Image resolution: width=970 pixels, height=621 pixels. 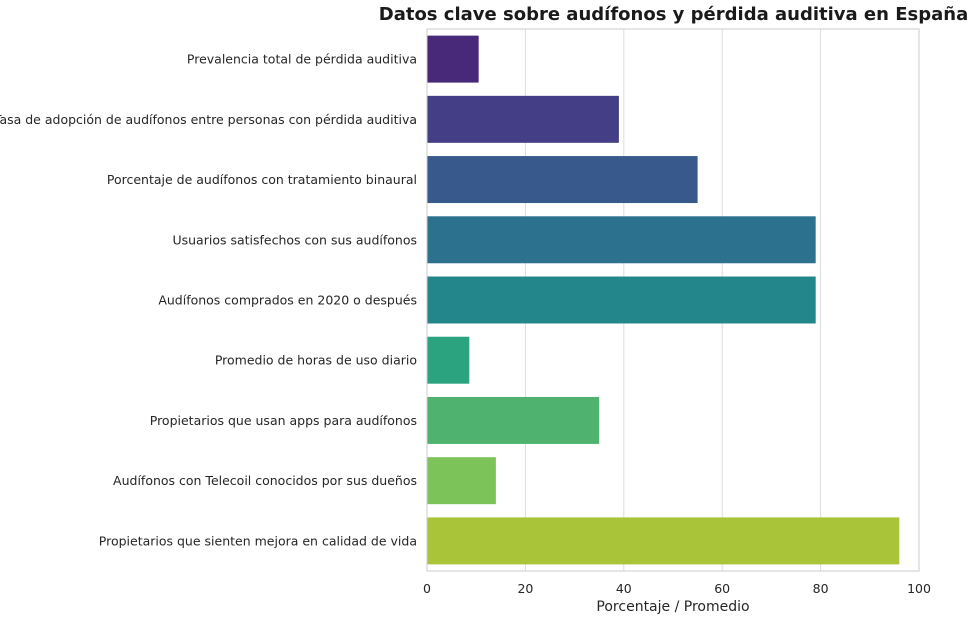 What do you see at coordinates (677, 588) in the screenshot?
I see `x-tick-labels: 0 20 40 60 80 100` at bounding box center [677, 588].